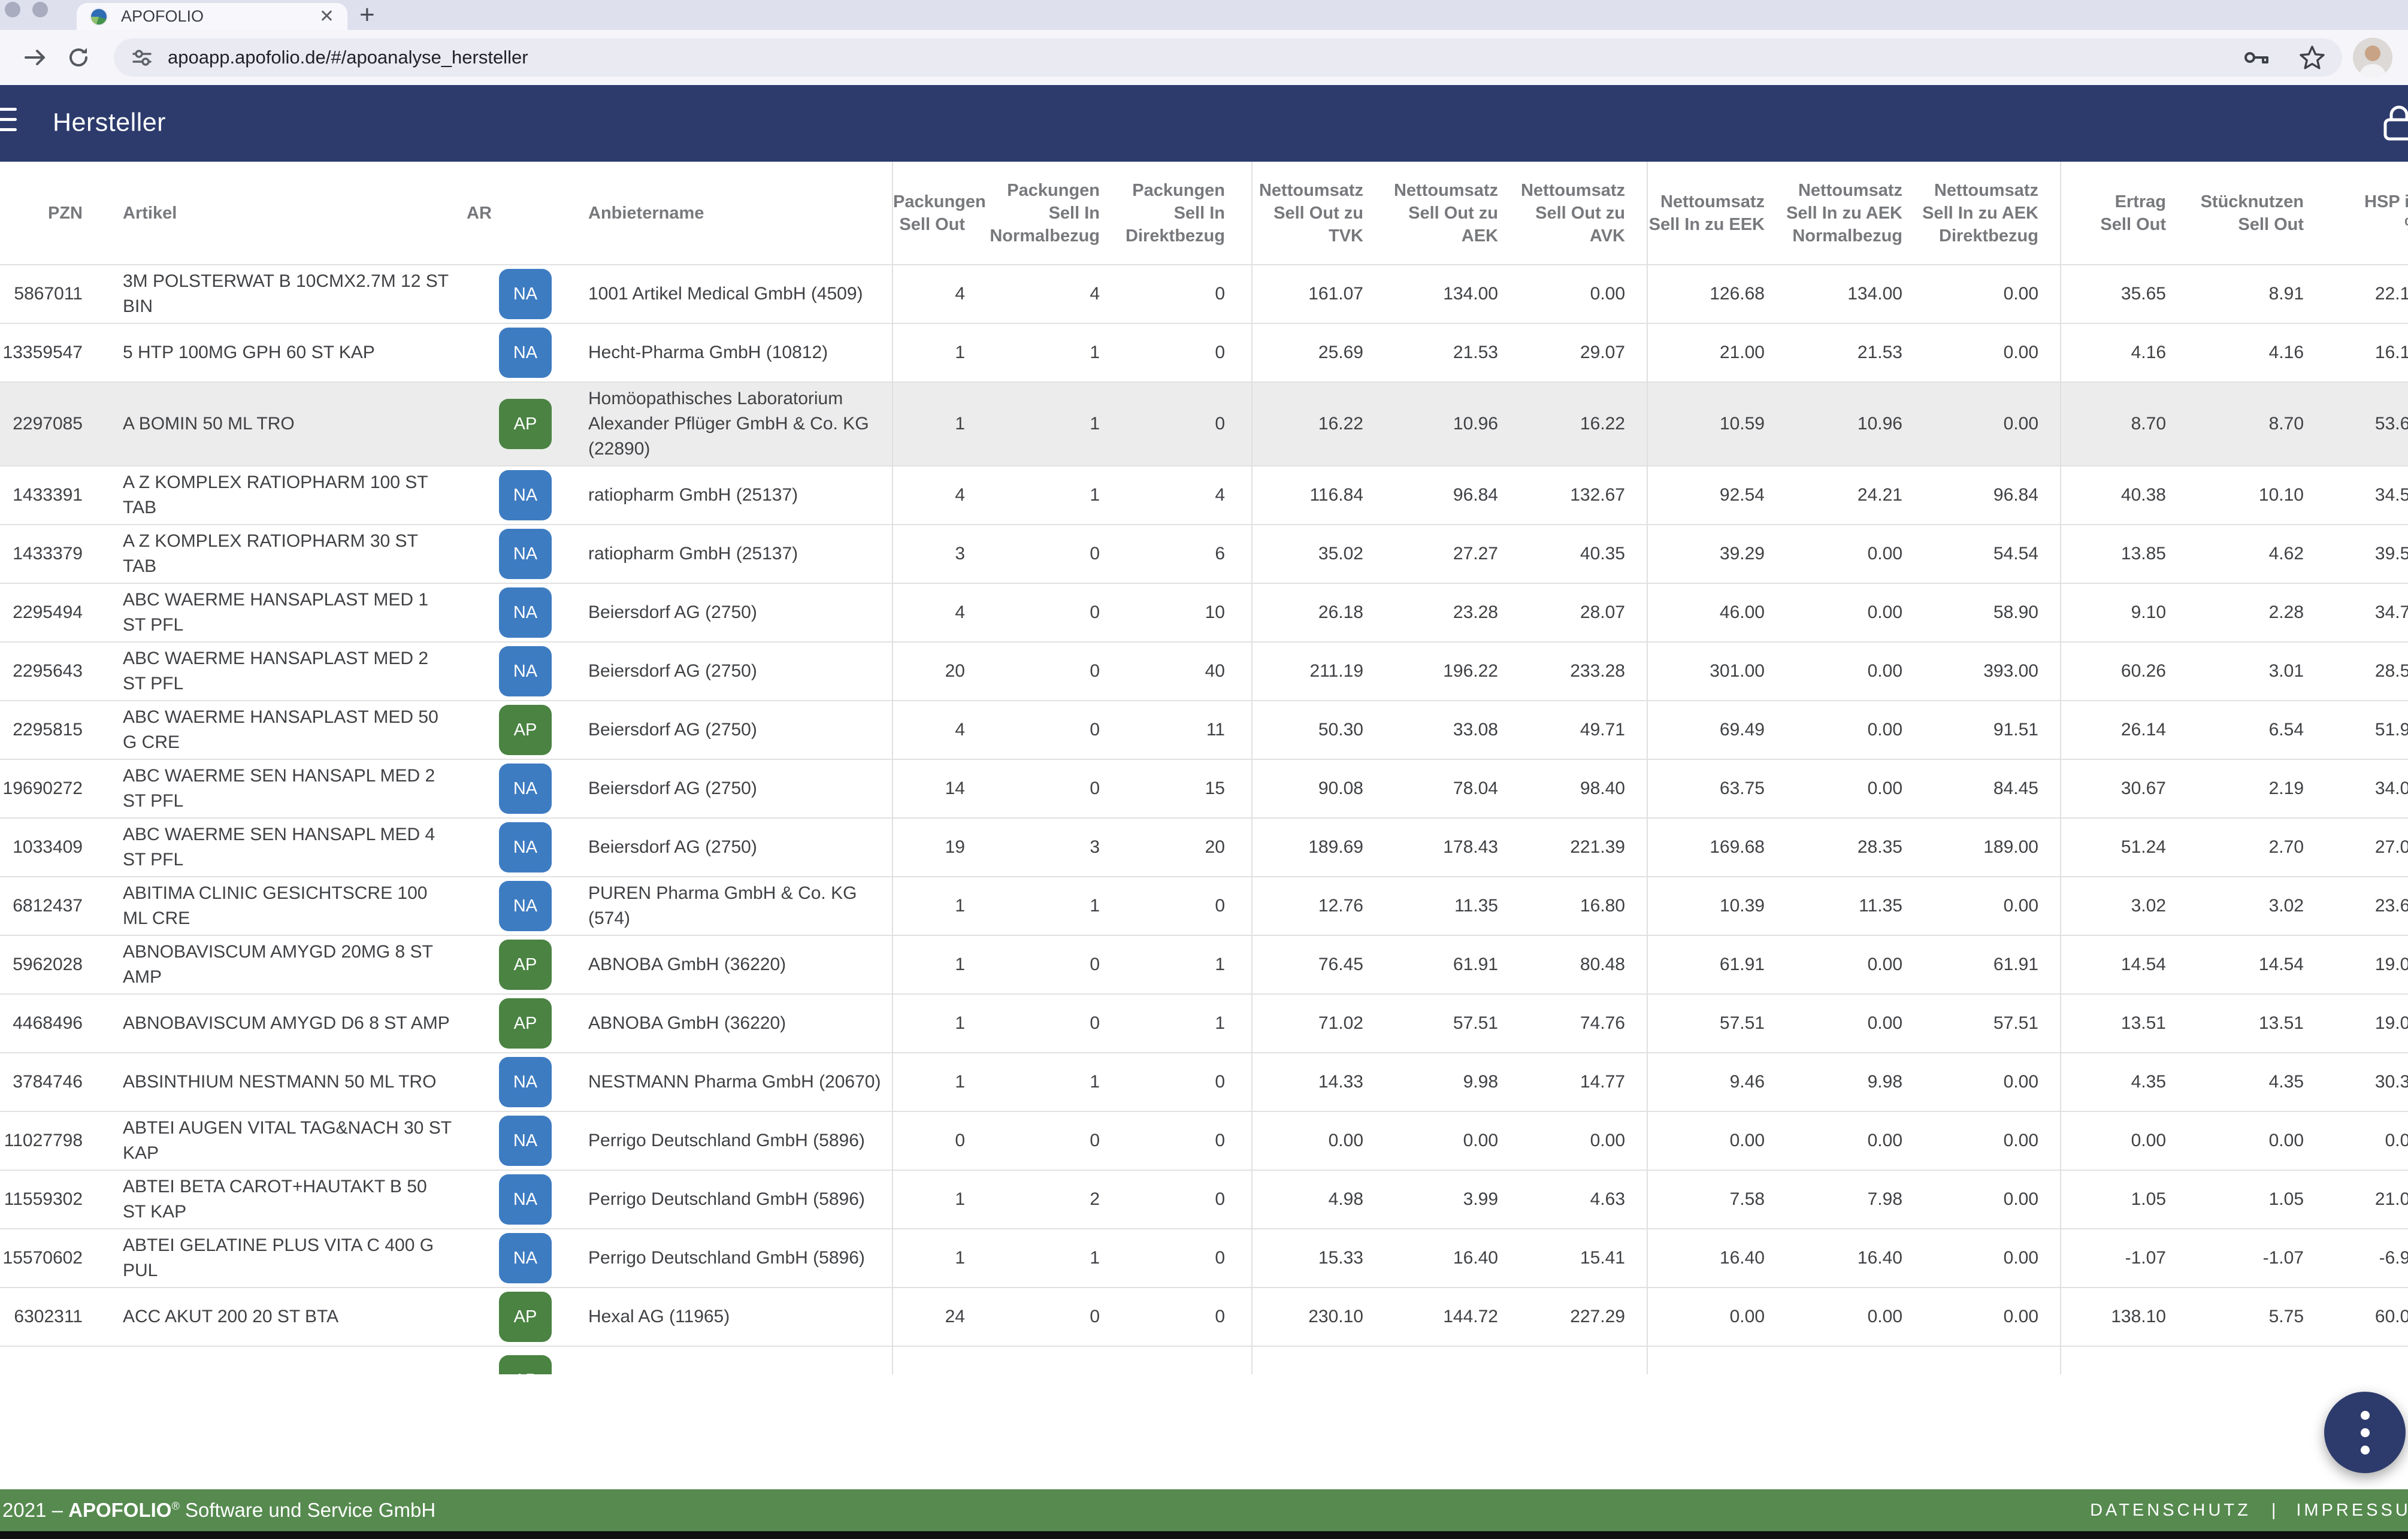 Image resolution: width=2408 pixels, height=1539 pixels. Describe the element at coordinates (2171, 1510) in the screenshot. I see `footer-link-datenschutz: DATENSCHUTZ` at that location.